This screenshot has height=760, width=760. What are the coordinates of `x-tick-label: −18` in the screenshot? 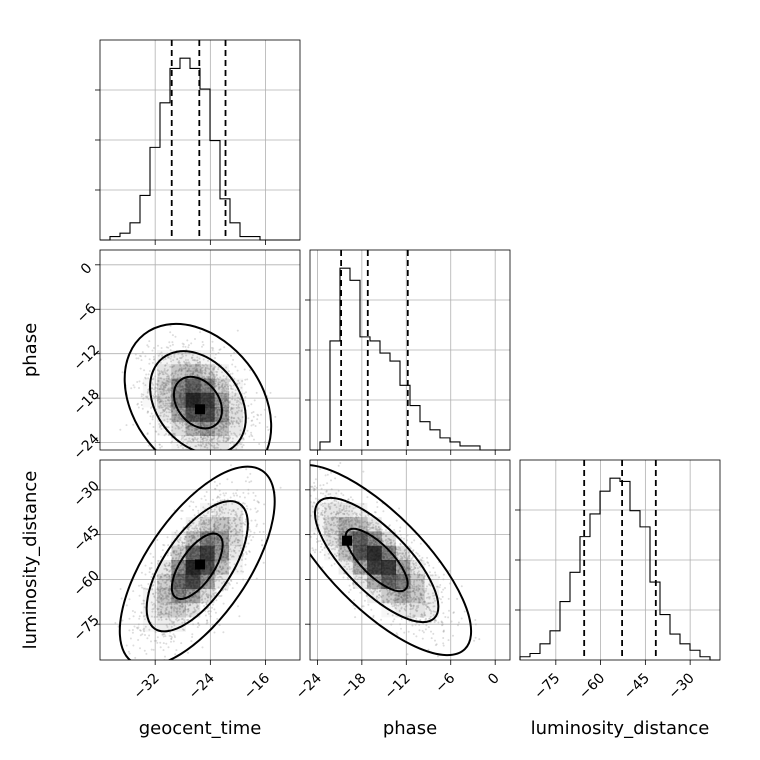 It's located at (353, 686).